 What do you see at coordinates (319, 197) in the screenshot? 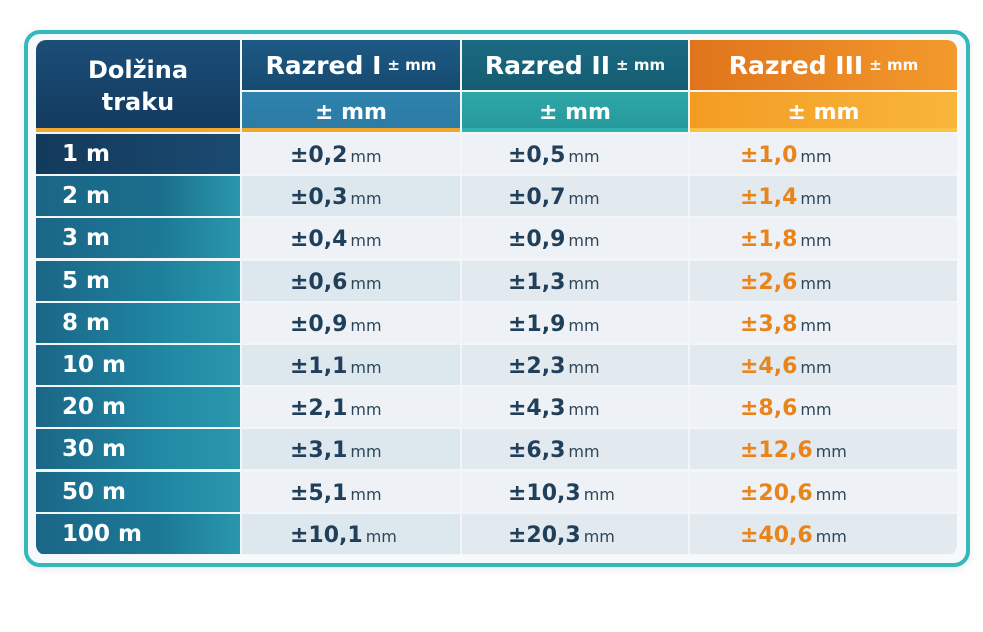
I see `cell-value: ±0,3` at bounding box center [319, 197].